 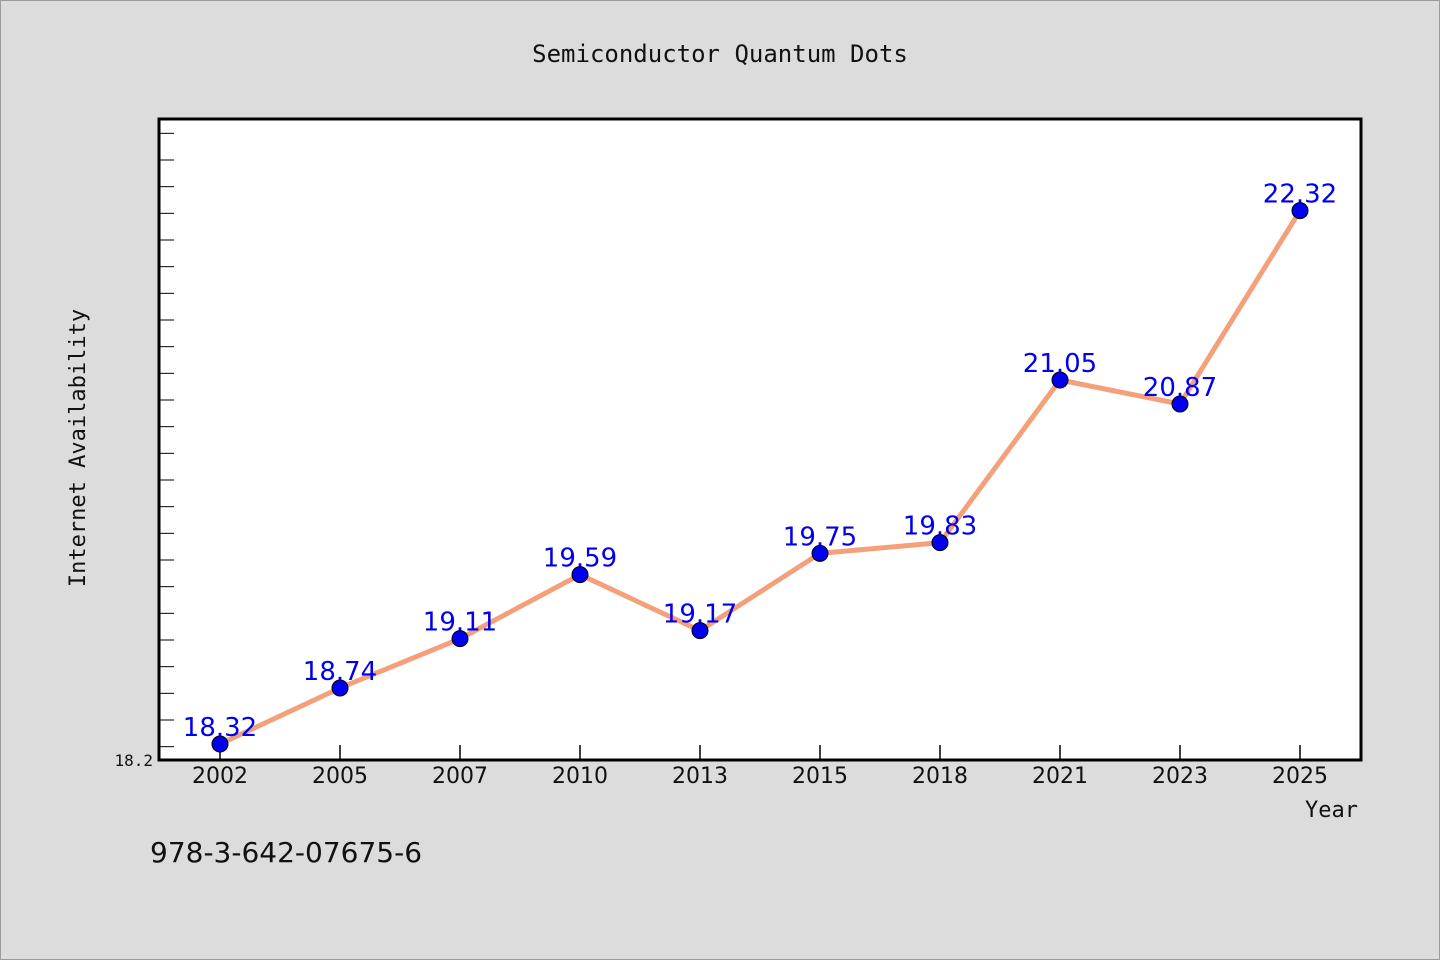 What do you see at coordinates (286, 852) in the screenshot?
I see `isbn-code: 978-3-642-07675-6` at bounding box center [286, 852].